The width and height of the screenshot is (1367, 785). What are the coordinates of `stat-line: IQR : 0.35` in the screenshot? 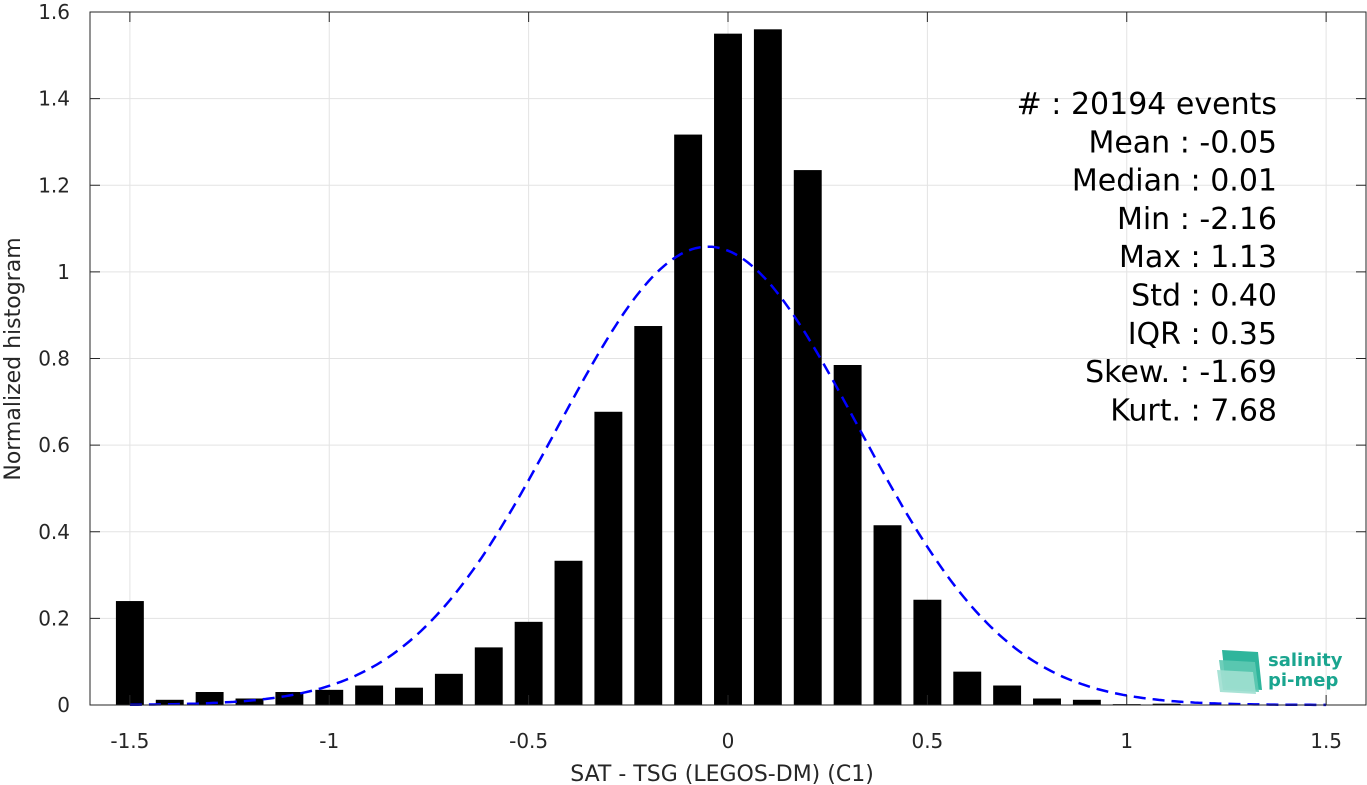 It's located at (1202, 334).